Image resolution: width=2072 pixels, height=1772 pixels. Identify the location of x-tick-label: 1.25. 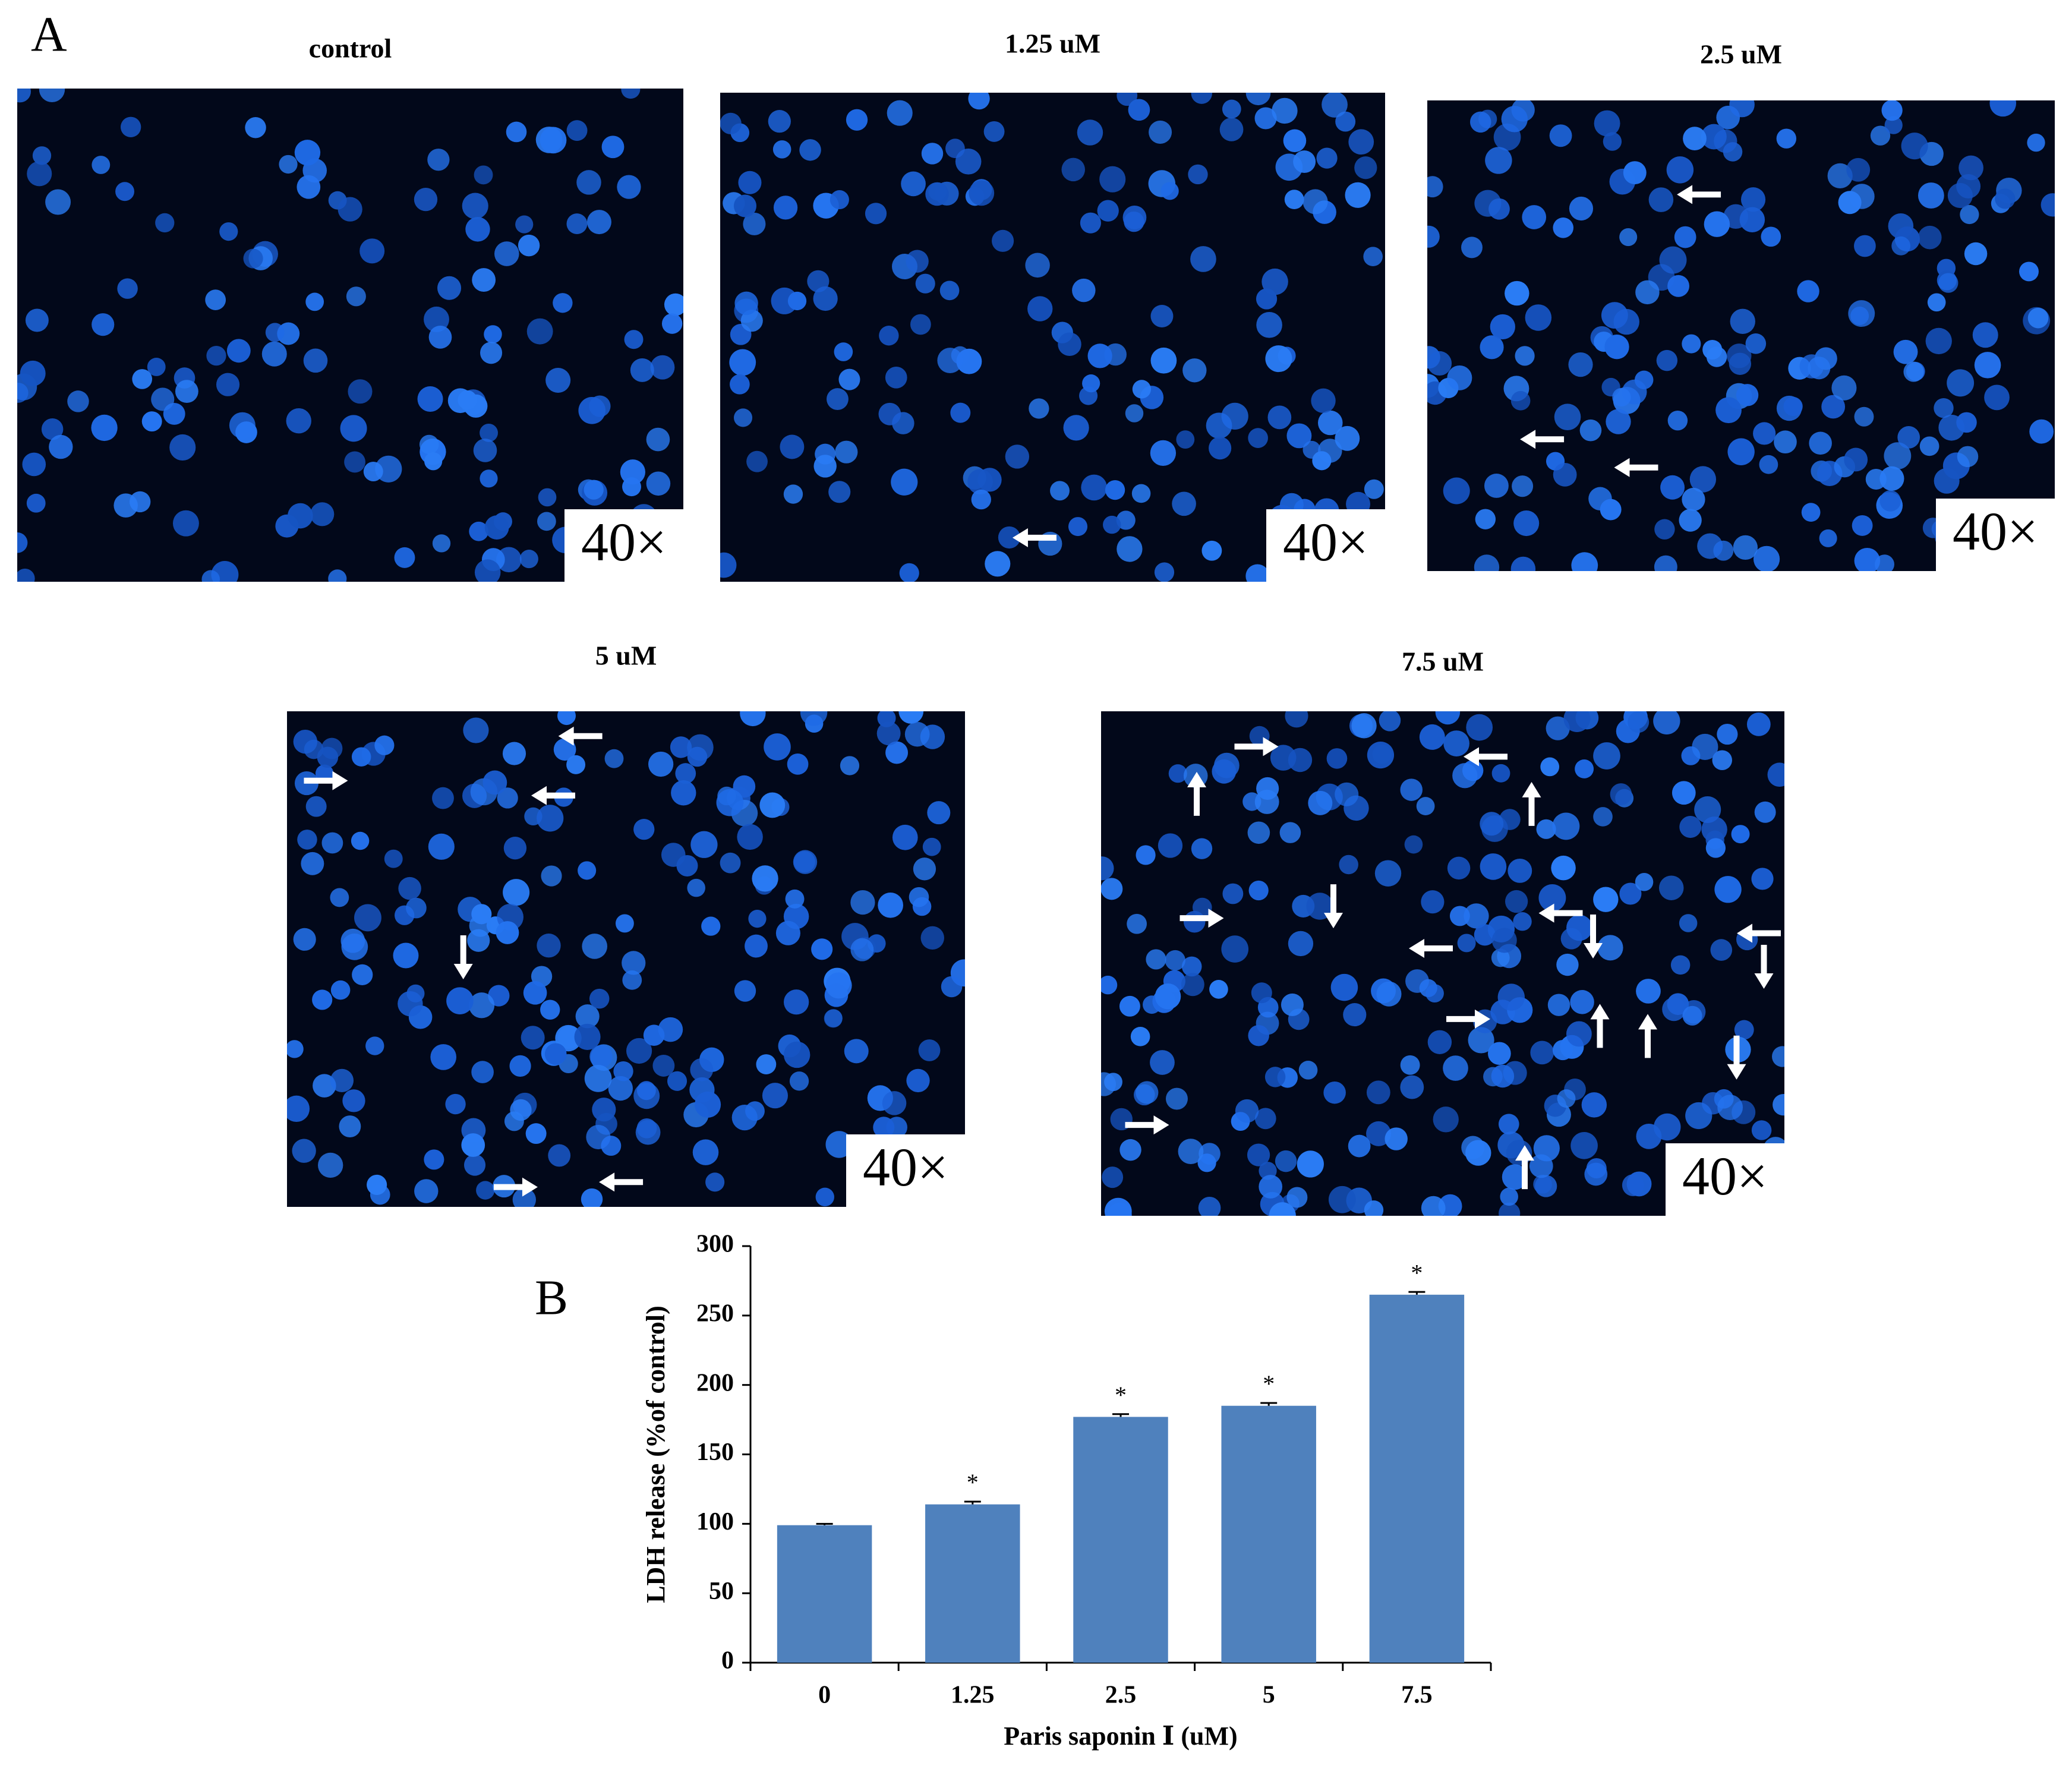
(973, 1695).